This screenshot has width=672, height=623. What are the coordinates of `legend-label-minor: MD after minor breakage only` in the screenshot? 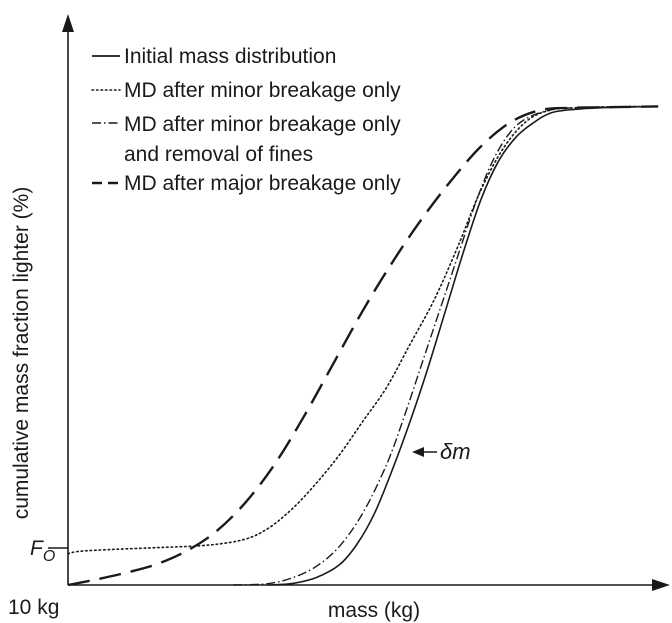 It's located at (262, 90).